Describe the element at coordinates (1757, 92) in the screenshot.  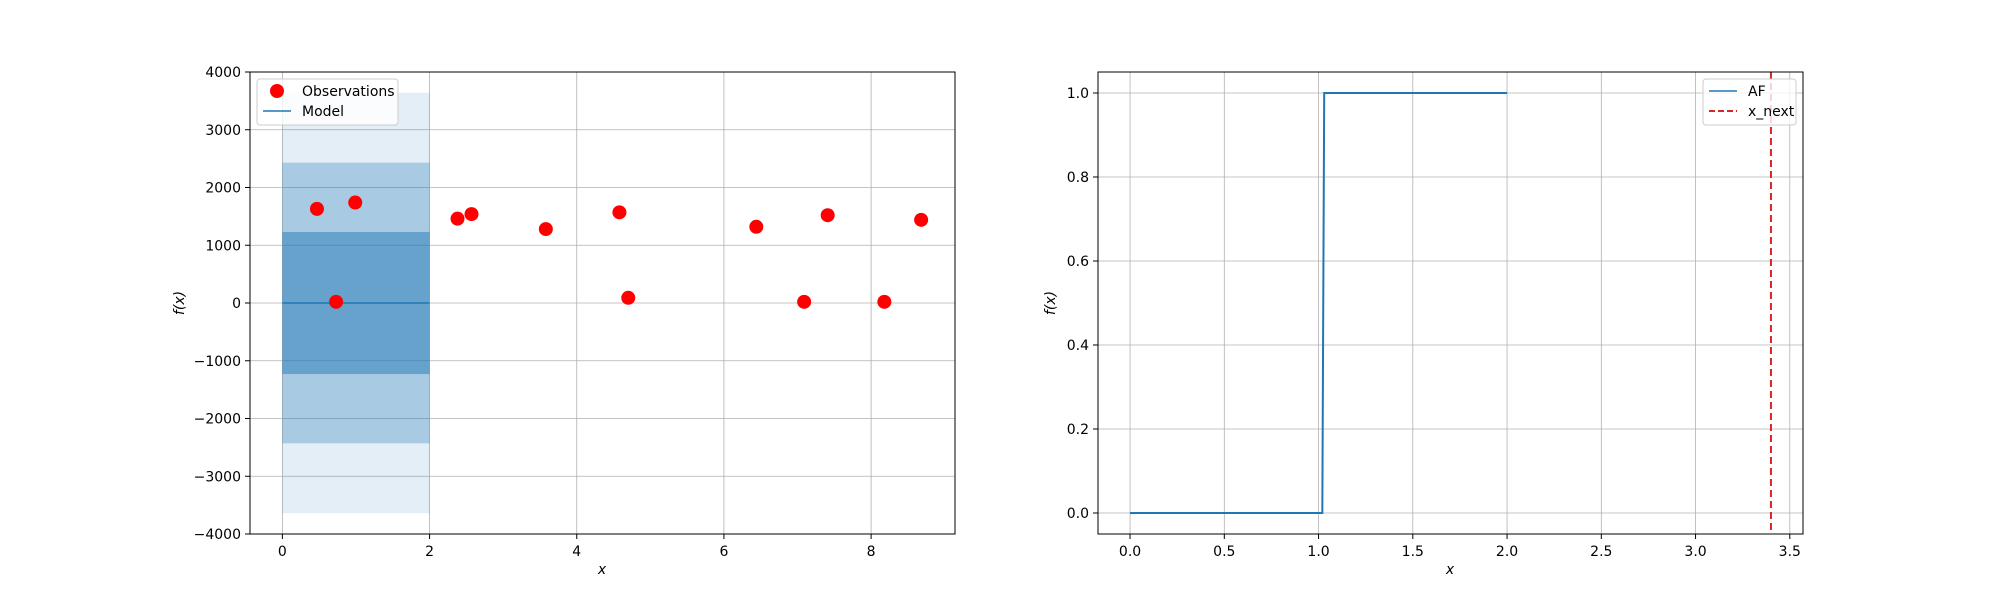
I see `legend-af-label: AF` at that location.